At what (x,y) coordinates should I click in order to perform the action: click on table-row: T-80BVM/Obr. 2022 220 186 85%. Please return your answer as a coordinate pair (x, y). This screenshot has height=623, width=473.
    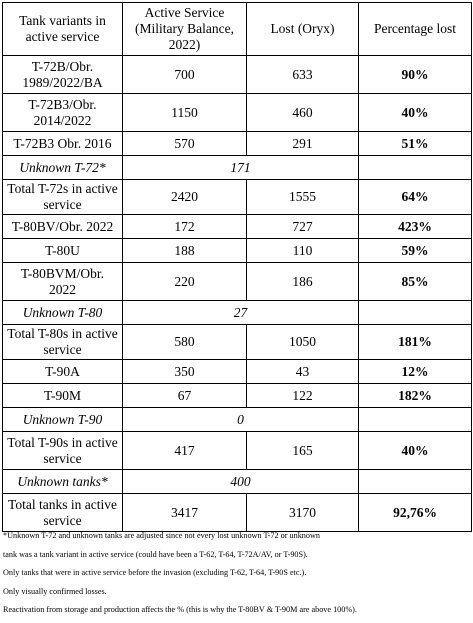
    Looking at the image, I should click on (237, 281).